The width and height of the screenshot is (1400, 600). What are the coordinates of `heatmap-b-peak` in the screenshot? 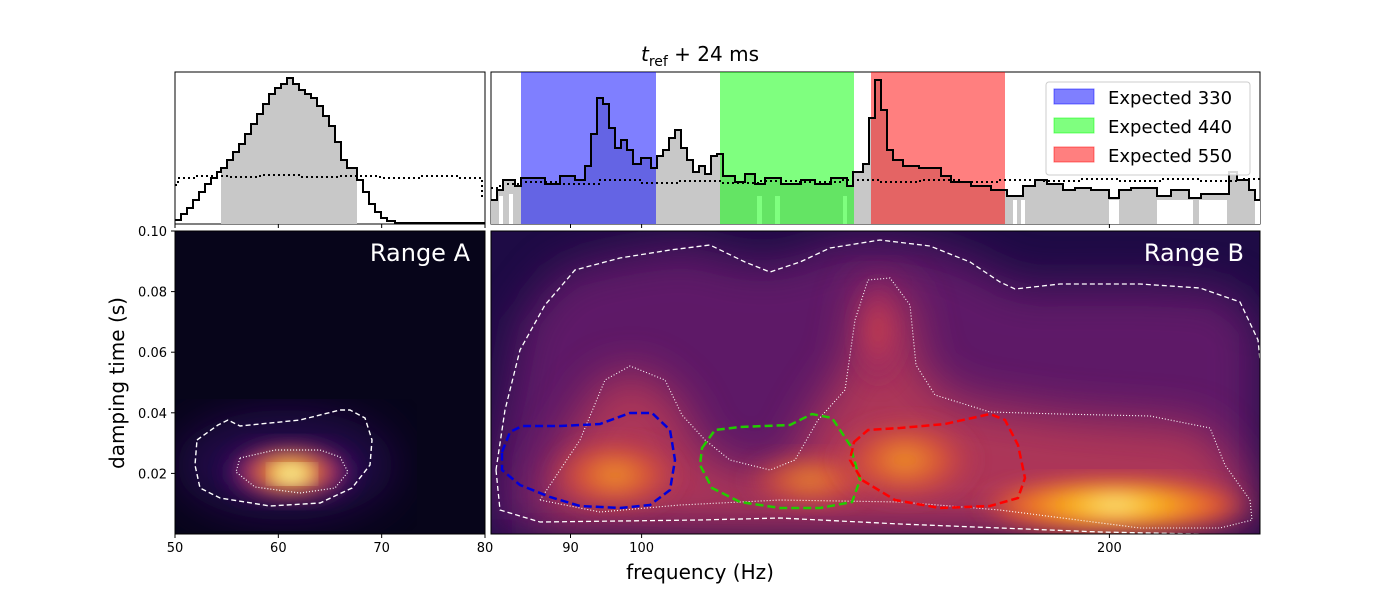 It's located at (1115, 504).